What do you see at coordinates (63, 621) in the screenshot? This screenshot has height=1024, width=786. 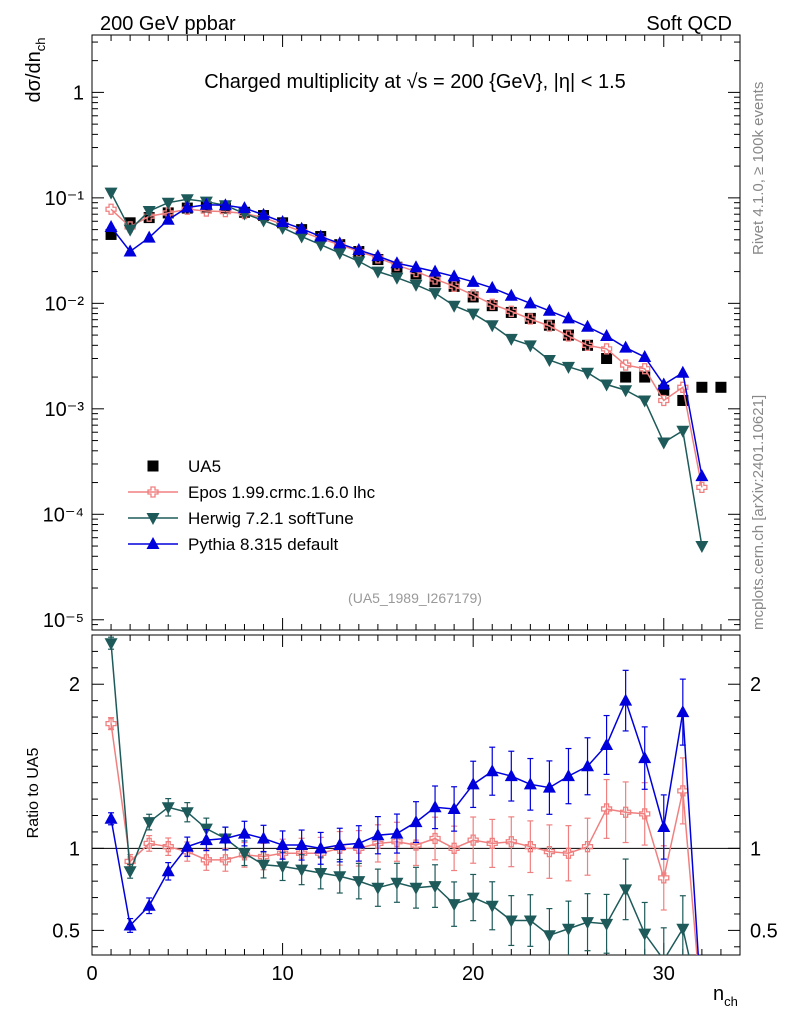 I see `main-y-tick-label: 10⁻⁵` at bounding box center [63, 621].